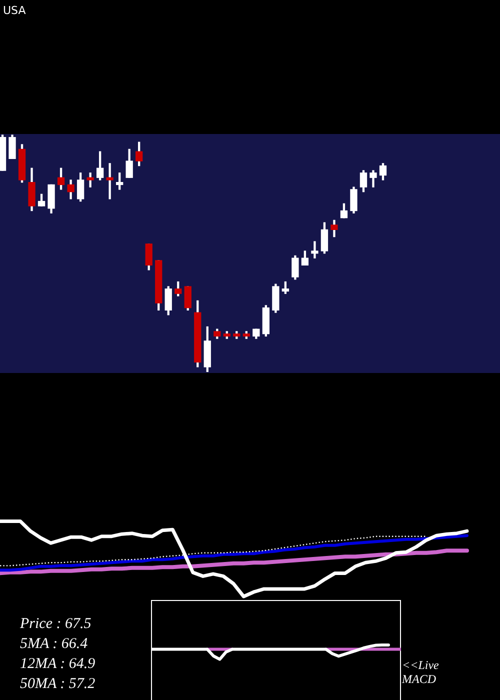  Describe the element at coordinates (14, 10) in the screenshot. I see `chart-title: USA` at that location.